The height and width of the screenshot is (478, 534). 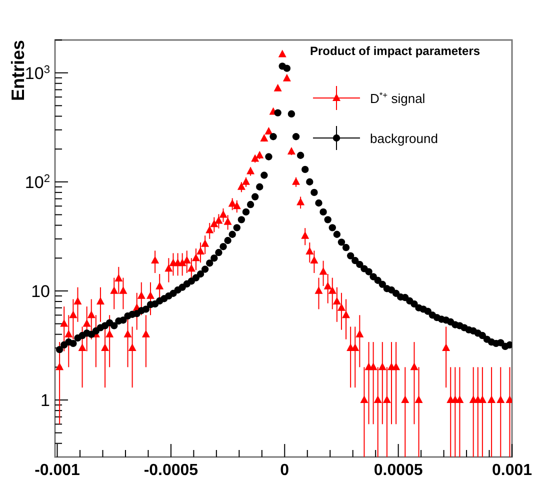 What do you see at coordinates (37, 73) in the screenshot?
I see `y-tick-label: 10$^{3}$` at bounding box center [37, 73].